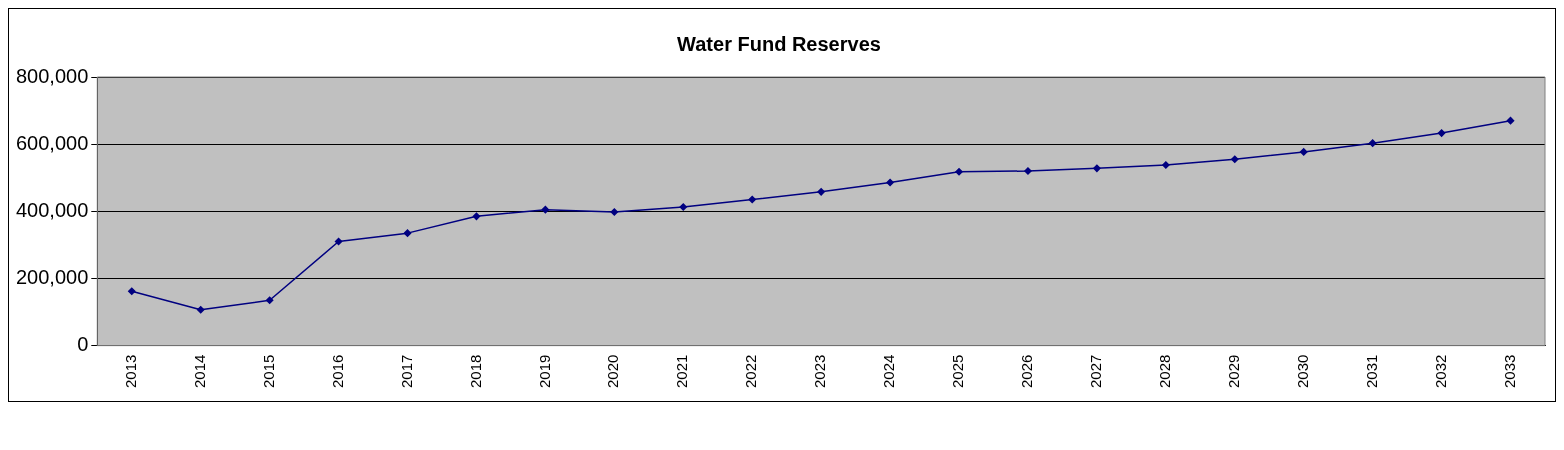 The height and width of the screenshot is (450, 1564). What do you see at coordinates (1440, 371) in the screenshot?
I see `x-tick-label: 2032` at bounding box center [1440, 371].